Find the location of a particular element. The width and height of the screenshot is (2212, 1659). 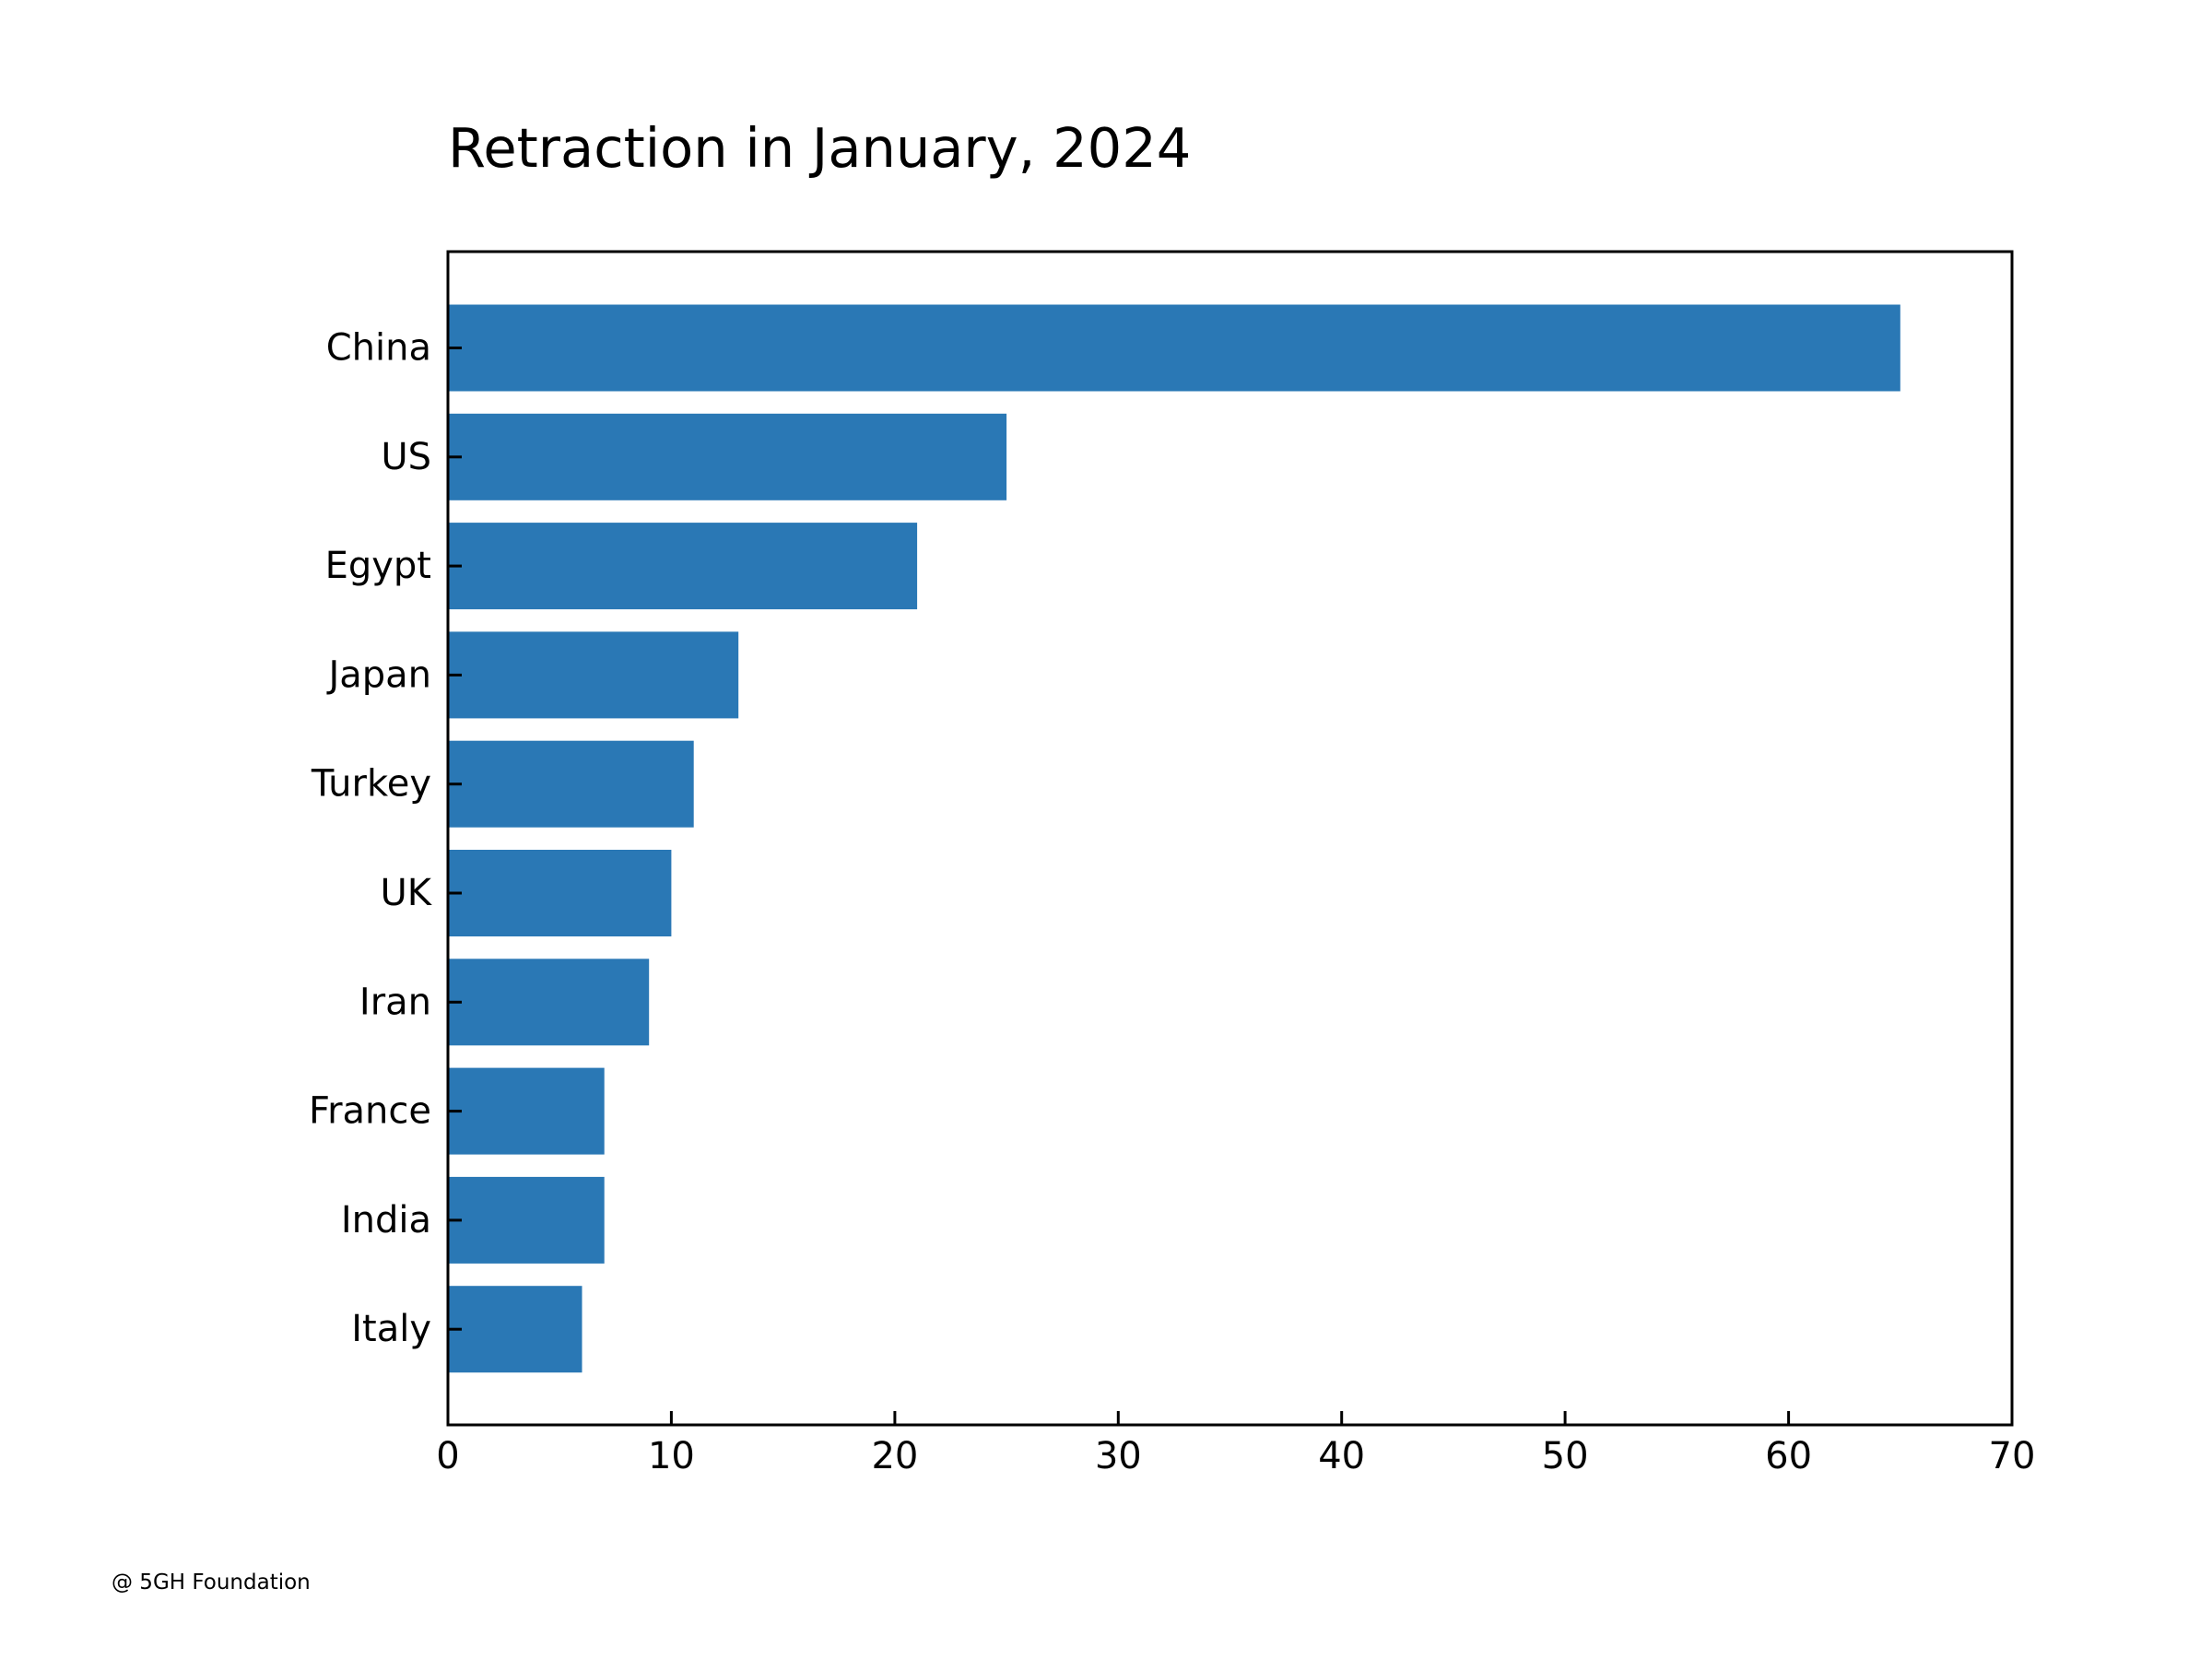

bar-iran is located at coordinates (549, 1002).